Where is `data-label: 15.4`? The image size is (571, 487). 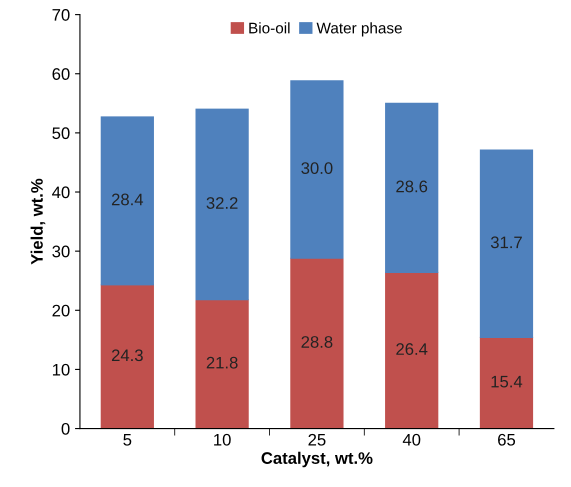 data-label: 15.4 is located at coordinates (507, 382).